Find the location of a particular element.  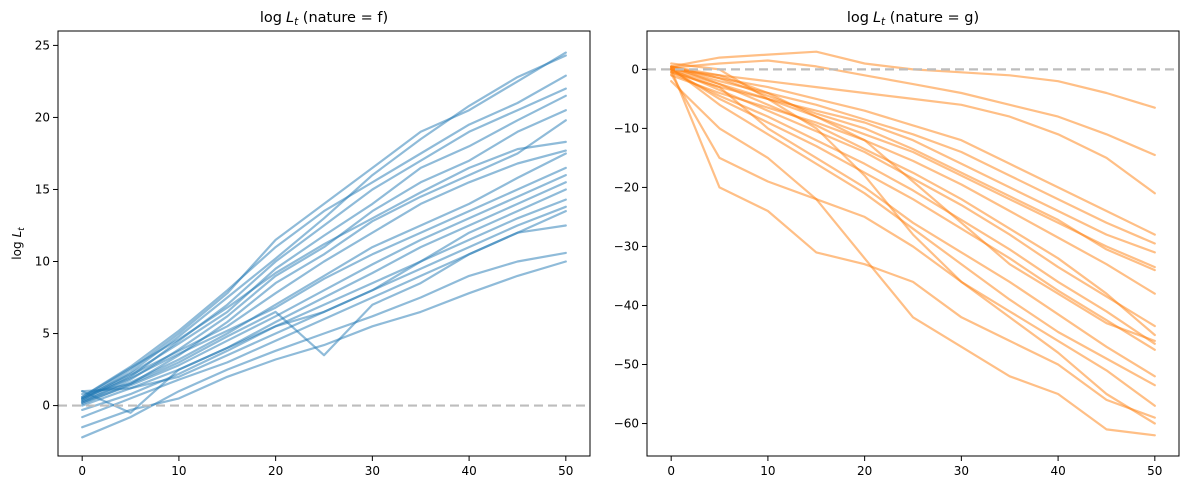

y-tick-label: −20 is located at coordinates (626, 187).